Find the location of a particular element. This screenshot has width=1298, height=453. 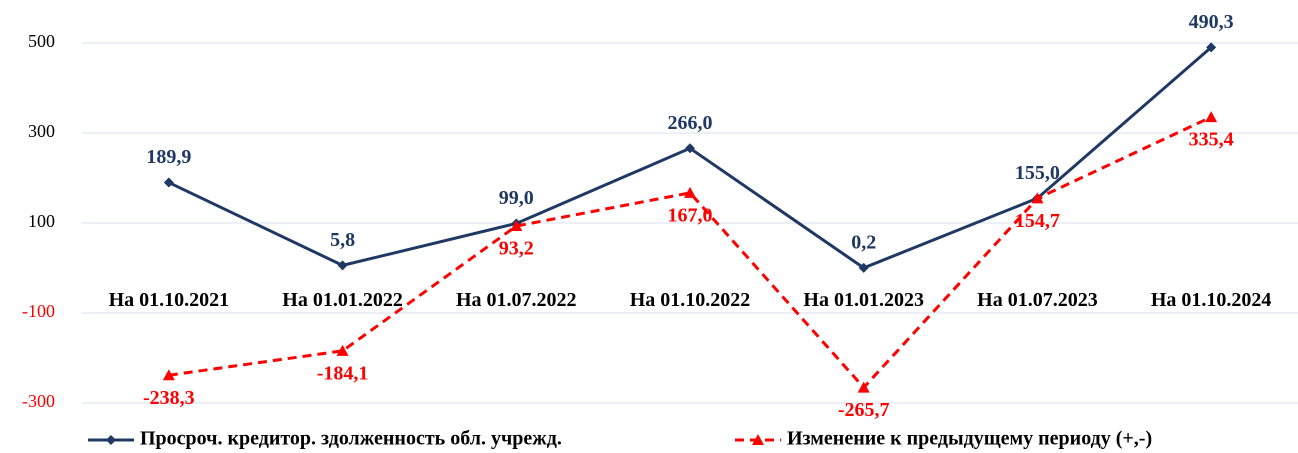

x-tick-label: На 01.10.2022 is located at coordinates (690, 300).